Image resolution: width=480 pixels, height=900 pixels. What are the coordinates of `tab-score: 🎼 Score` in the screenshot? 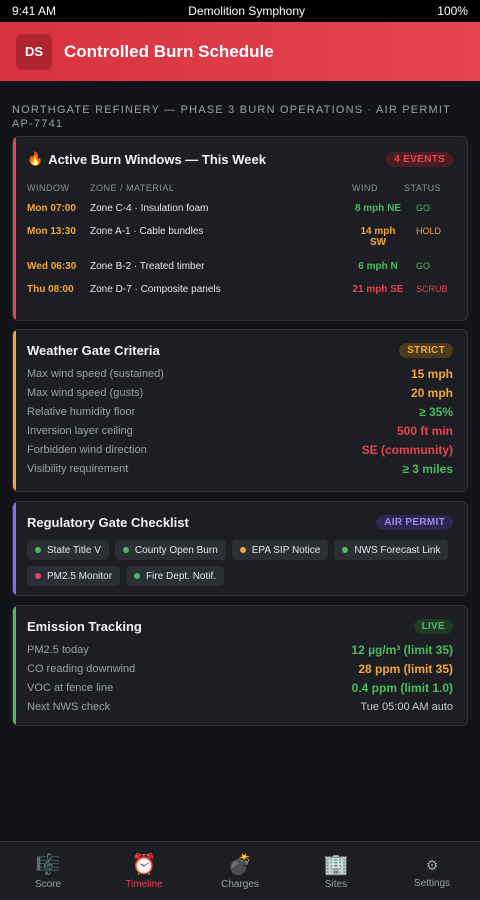 It's located at (48, 871).